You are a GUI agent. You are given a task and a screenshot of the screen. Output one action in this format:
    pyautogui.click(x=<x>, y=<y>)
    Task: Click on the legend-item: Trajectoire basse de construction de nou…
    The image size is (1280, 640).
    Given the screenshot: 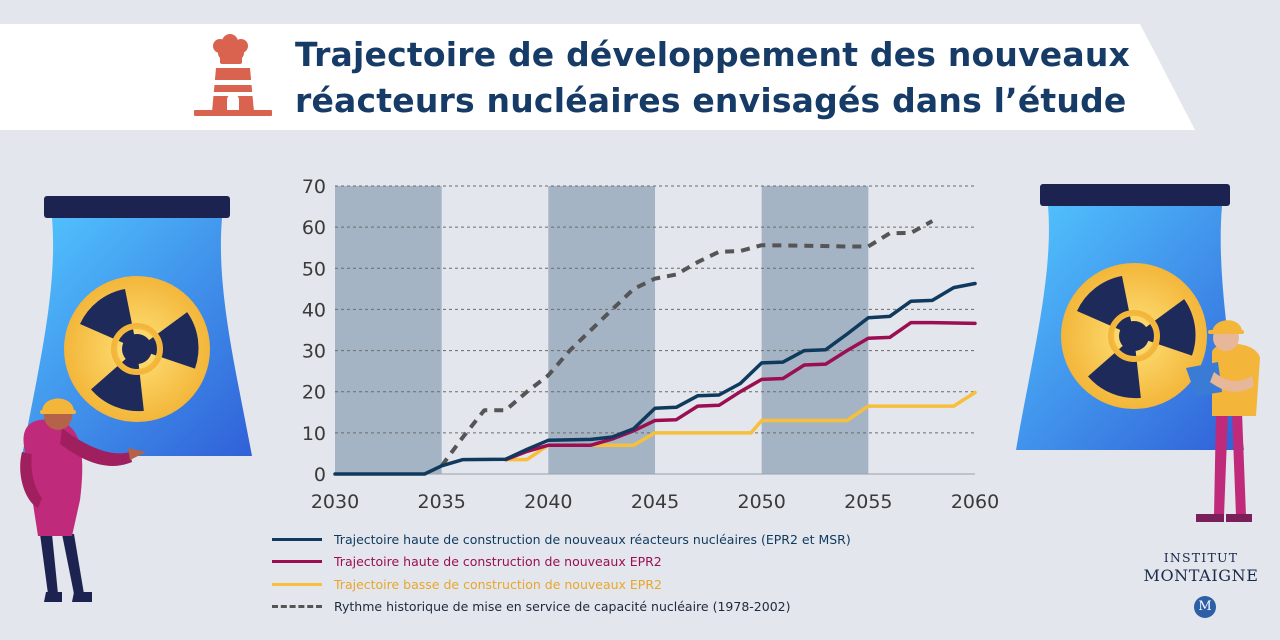 What is the action you would take?
    pyautogui.click(x=561, y=584)
    